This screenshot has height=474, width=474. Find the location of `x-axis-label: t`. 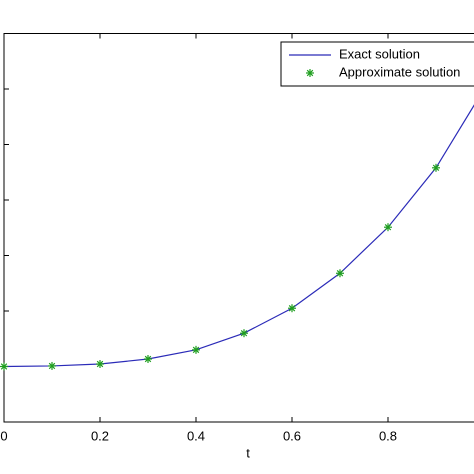

x-axis-label: t is located at coordinates (248, 452).